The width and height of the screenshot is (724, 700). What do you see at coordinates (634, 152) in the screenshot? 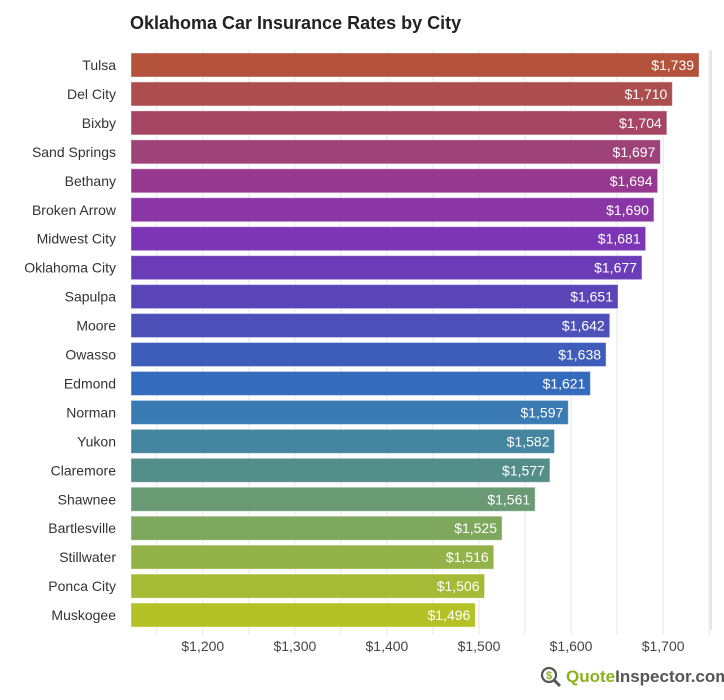
I see `data-label: $1,697` at bounding box center [634, 152].